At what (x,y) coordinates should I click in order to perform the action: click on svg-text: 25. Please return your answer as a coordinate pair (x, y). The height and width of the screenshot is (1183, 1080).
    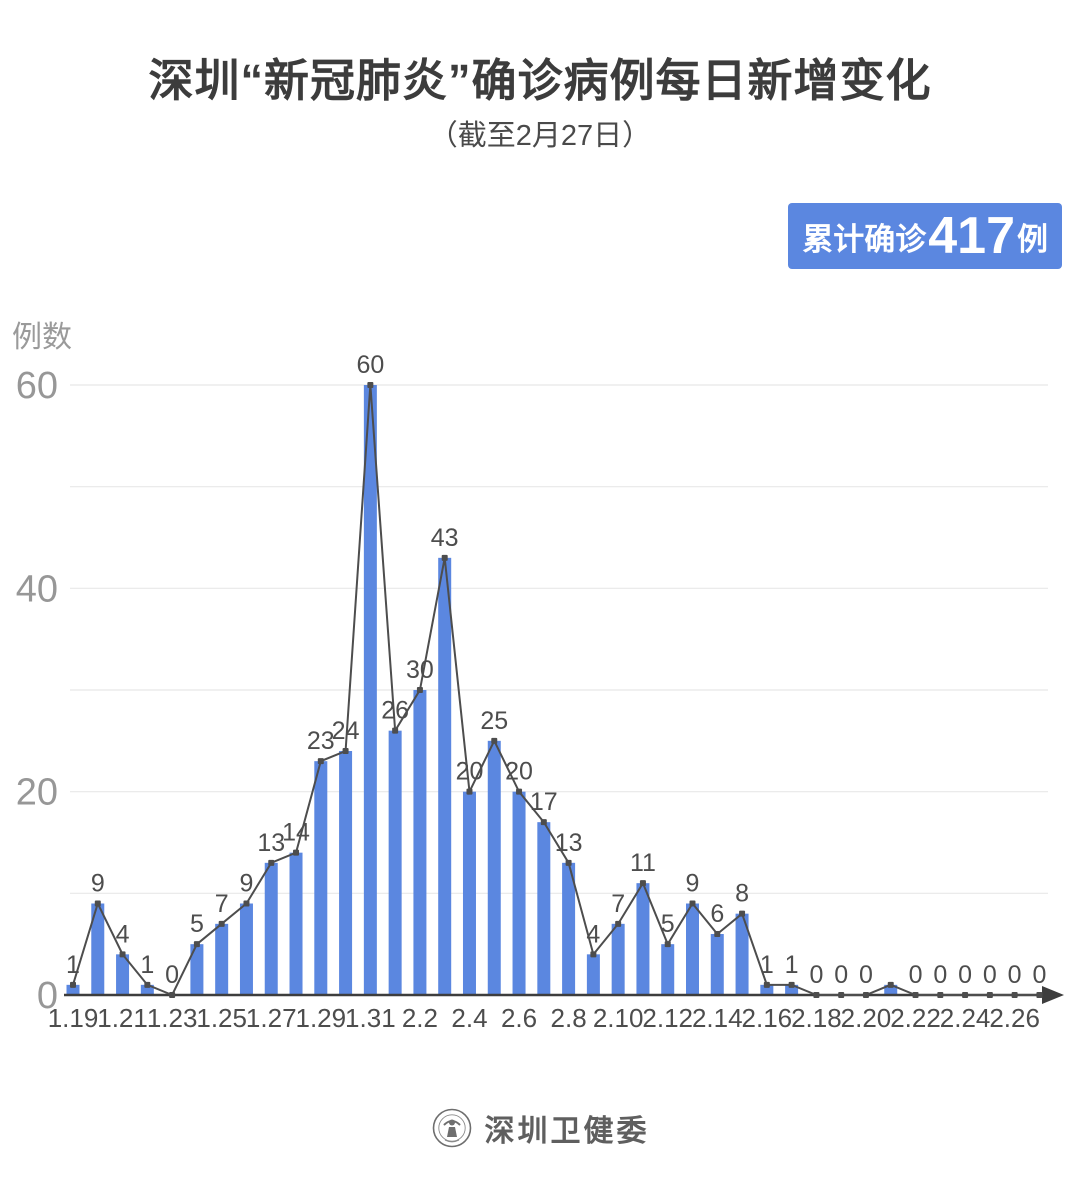
    Looking at the image, I should click on (494, 721).